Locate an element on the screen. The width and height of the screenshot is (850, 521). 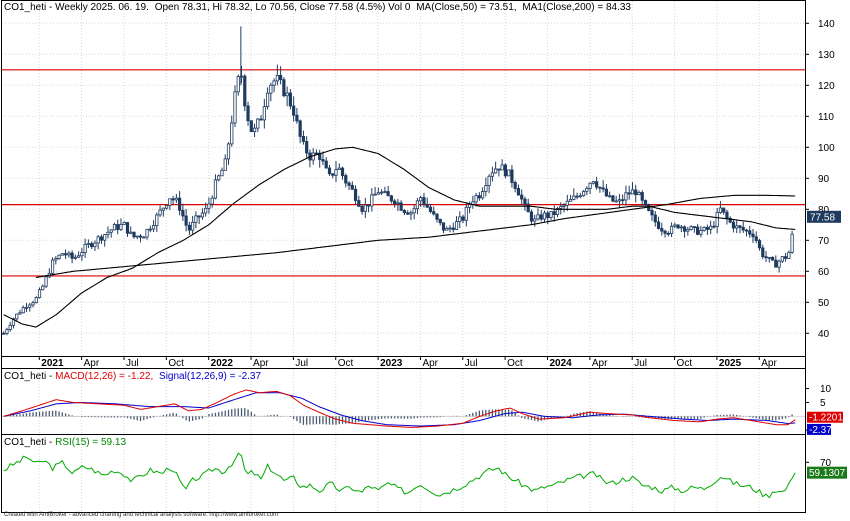
price-y-tick-label: 50 is located at coordinates (824, 303).